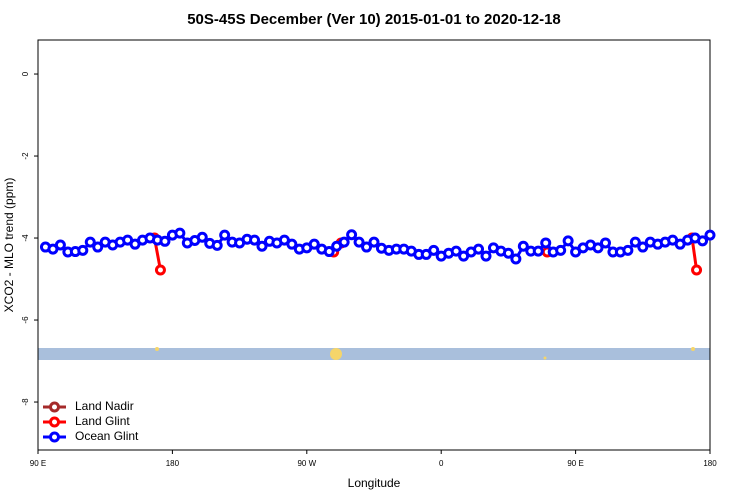 This screenshot has height=500, width=750. I want to click on y-tick-label: -8, so click(25, 402).